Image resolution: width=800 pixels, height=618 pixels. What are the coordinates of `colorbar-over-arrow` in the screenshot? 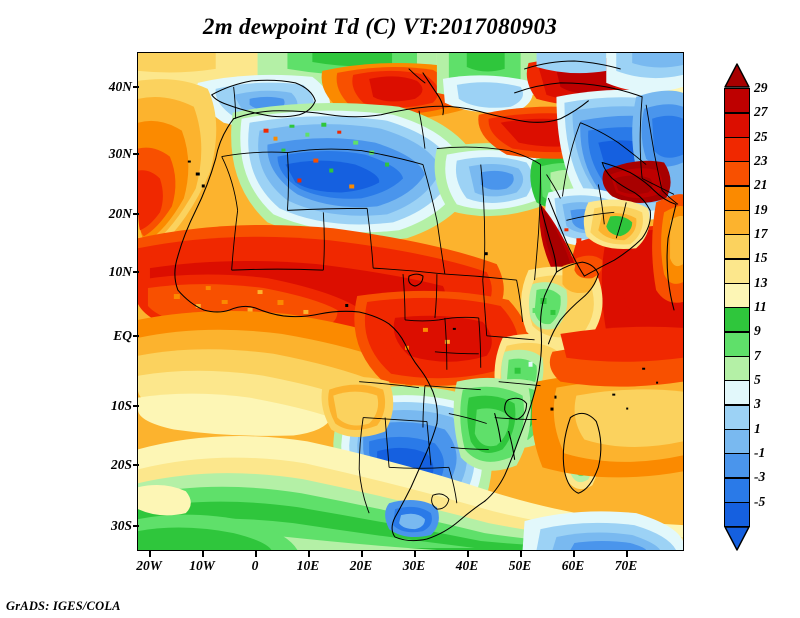 It's located at (737, 75).